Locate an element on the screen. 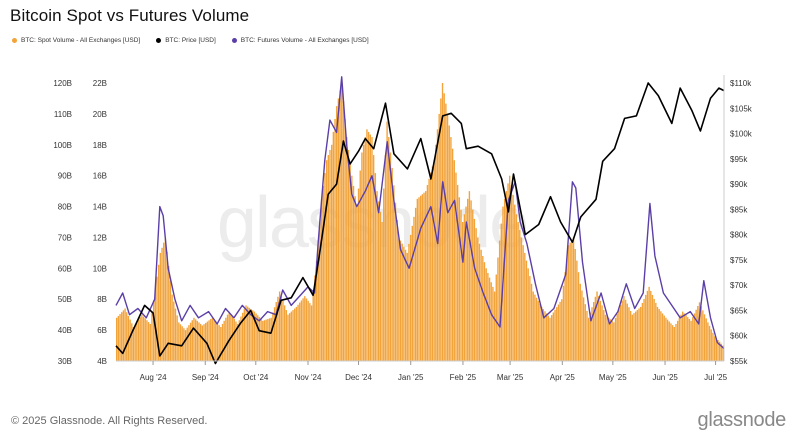 The width and height of the screenshot is (800, 442). chart-title: Bitcoin Spot vs Futures Volume is located at coordinates (130, 15).